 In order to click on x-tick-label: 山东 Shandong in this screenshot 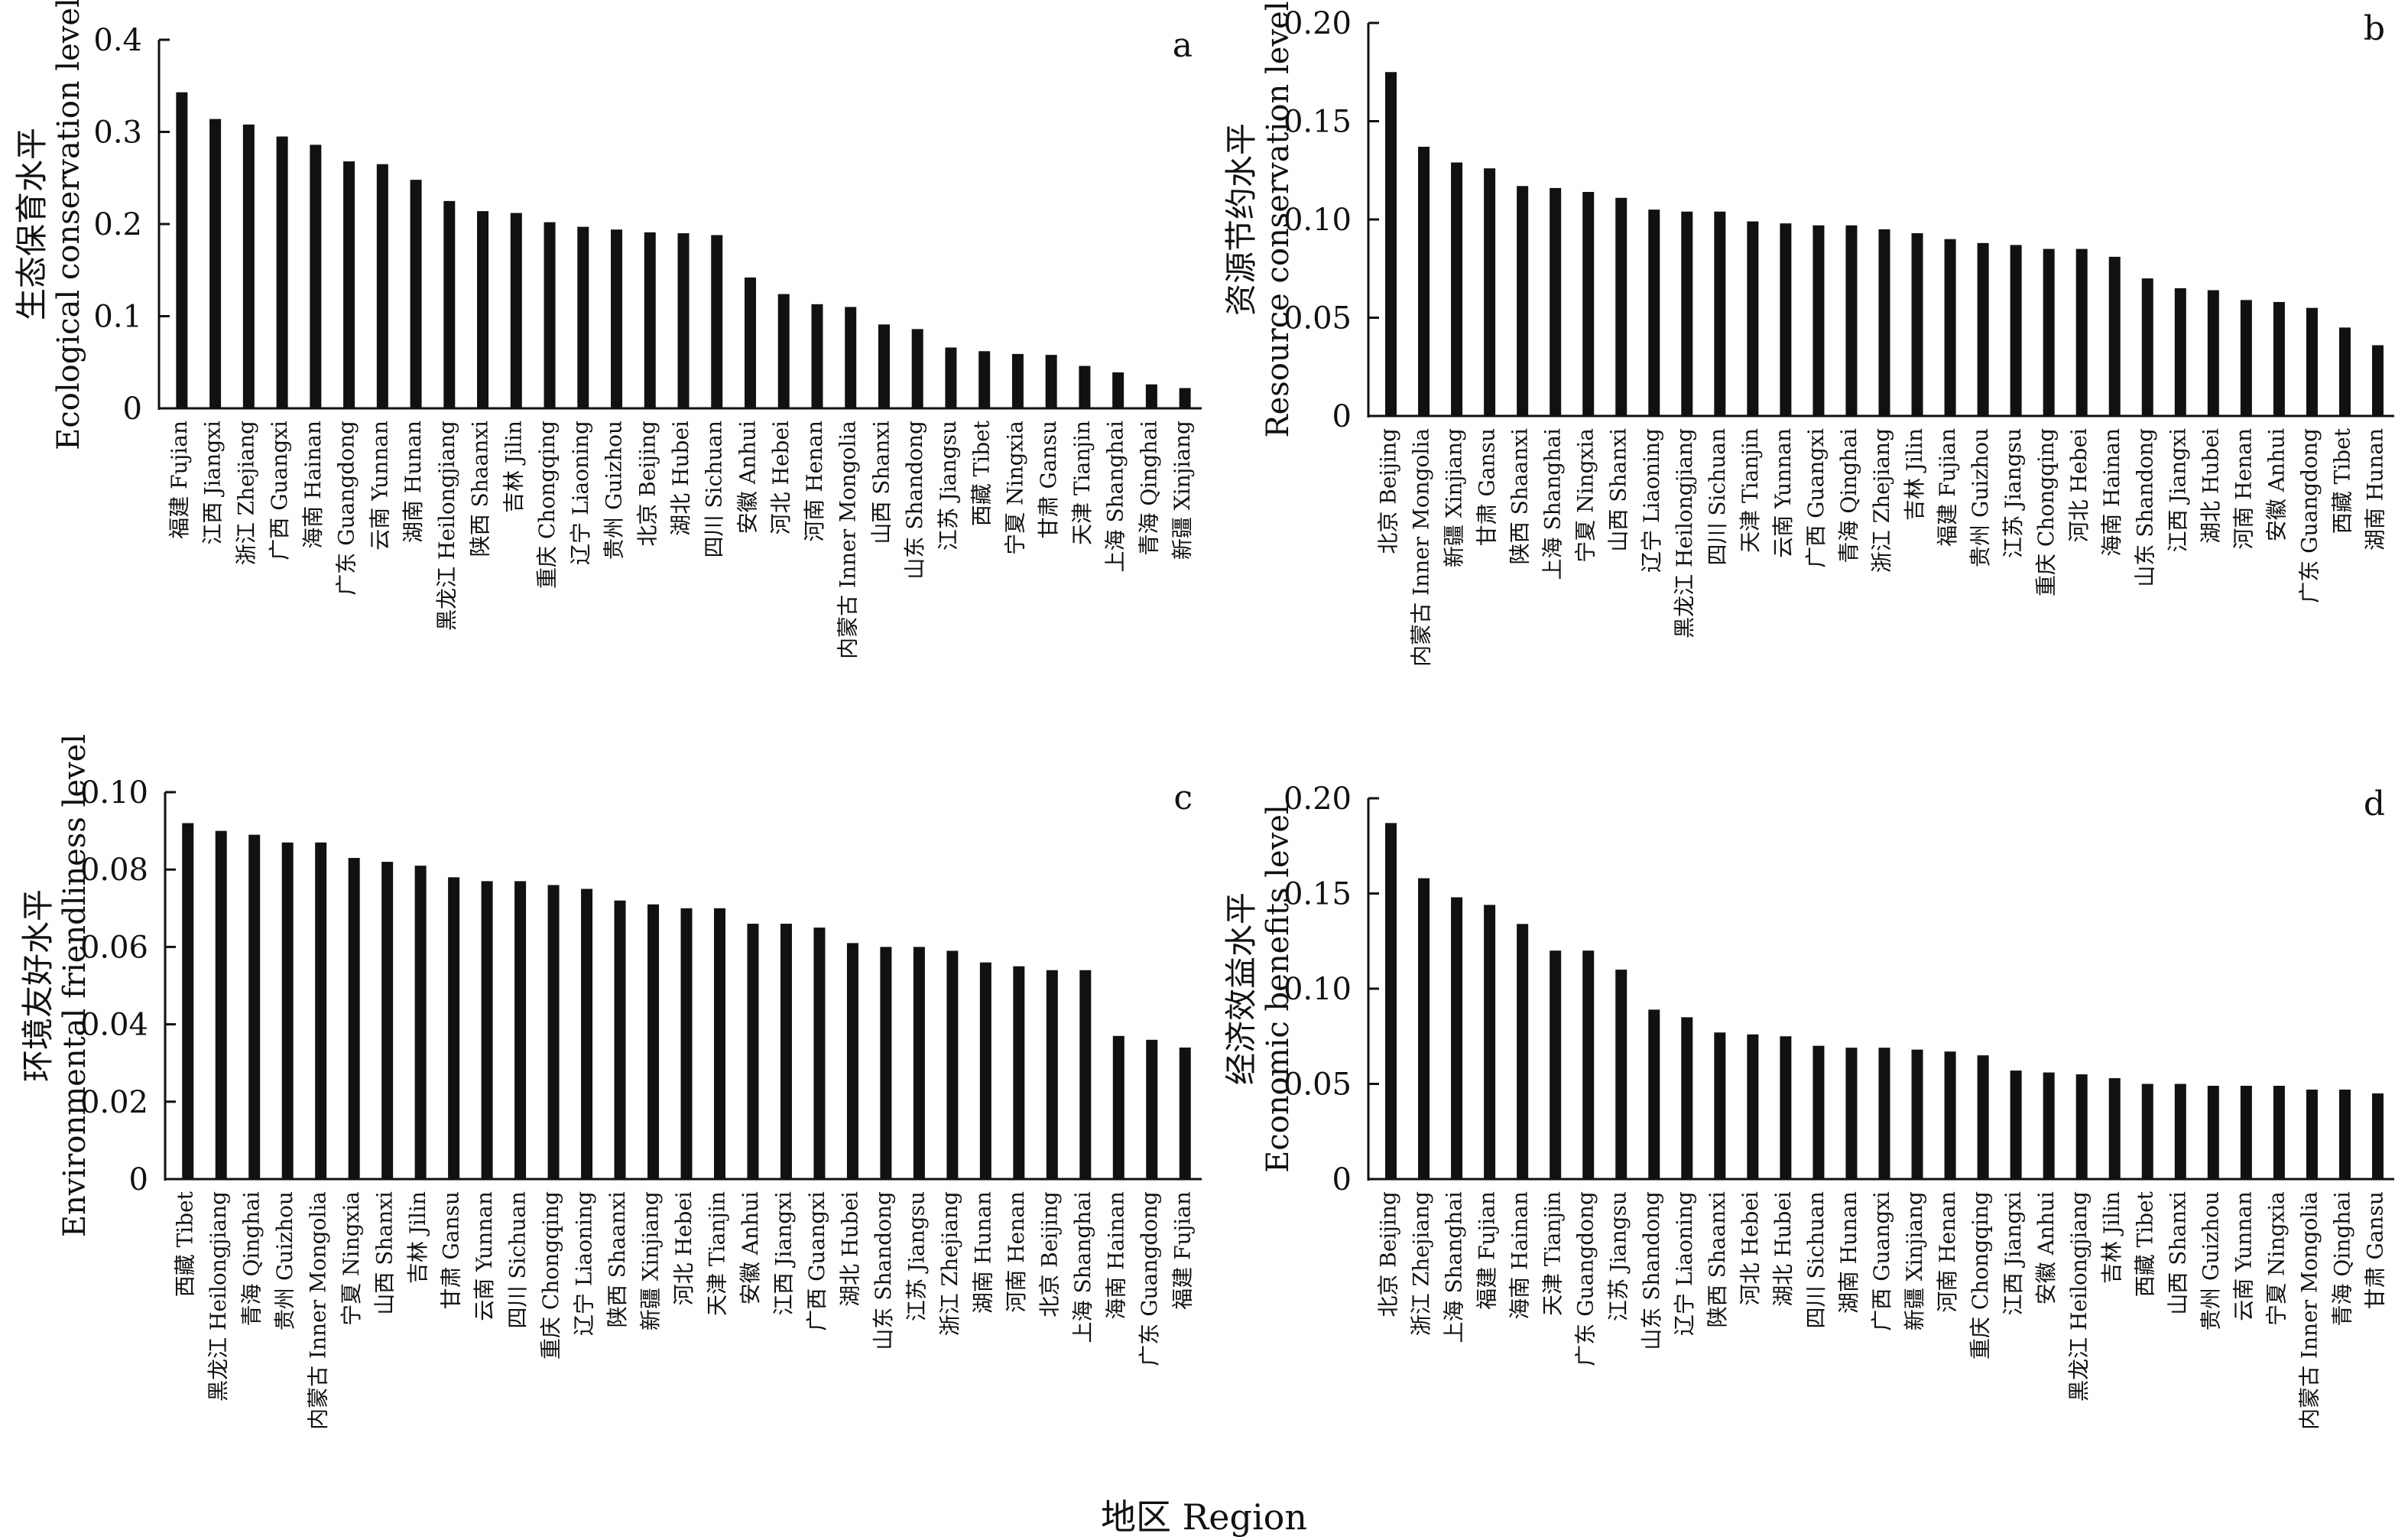, I will do `click(915, 500)`.